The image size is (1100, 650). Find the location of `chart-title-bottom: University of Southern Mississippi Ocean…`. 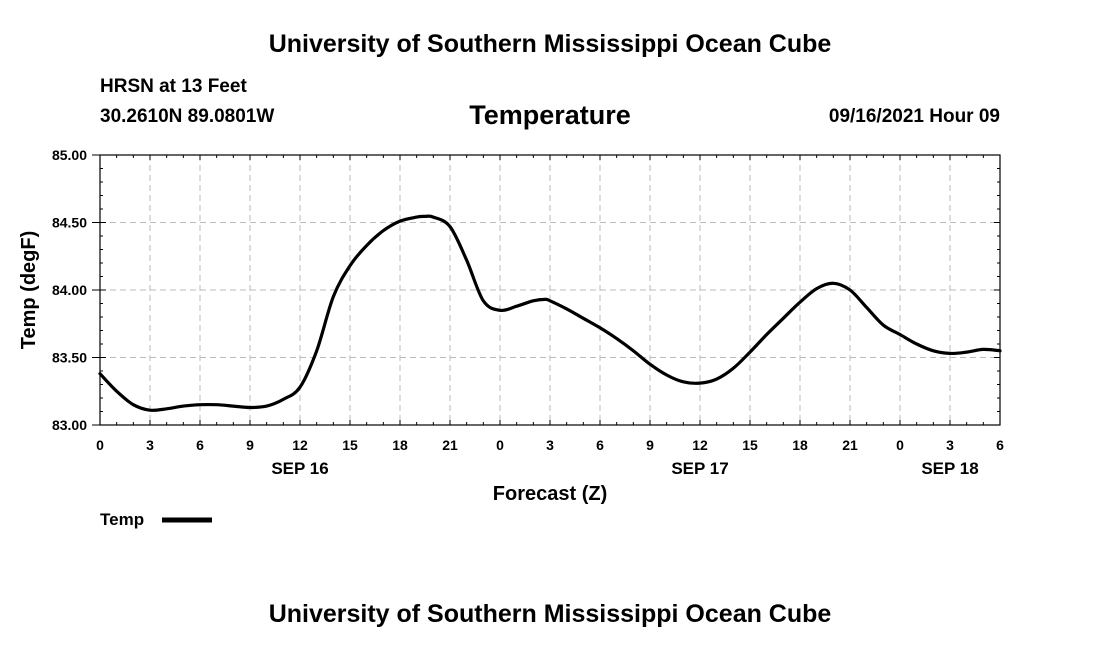

chart-title-bottom: University of Southern Mississippi Ocean… is located at coordinates (550, 614).